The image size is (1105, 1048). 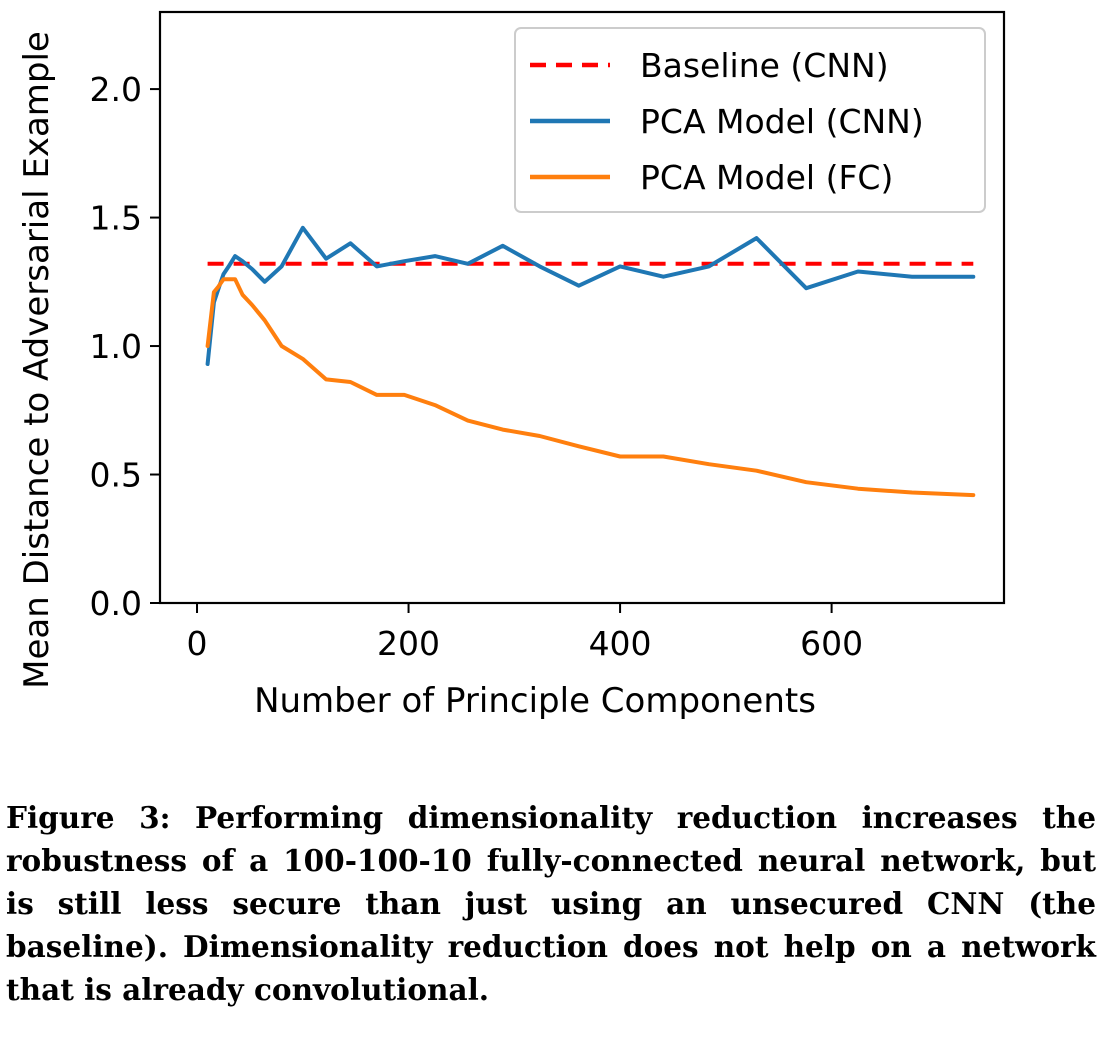 What do you see at coordinates (197, 643) in the screenshot?
I see `x-tick-label-0: 0` at bounding box center [197, 643].